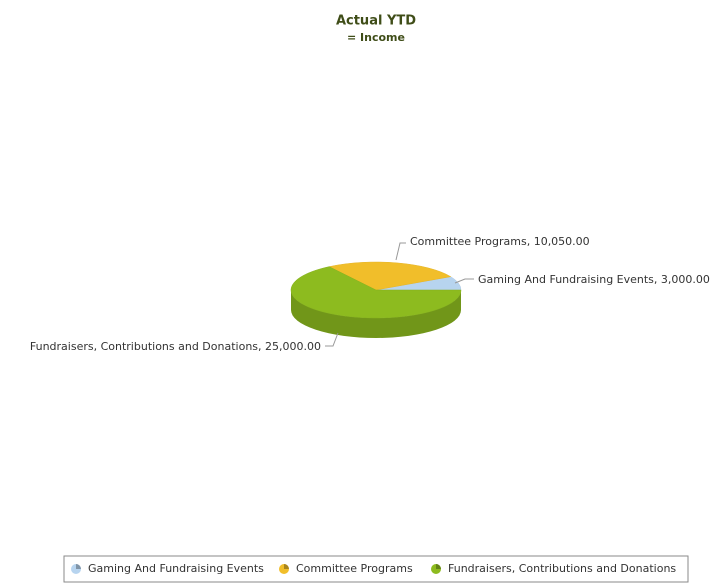 This screenshot has height=587, width=724. What do you see at coordinates (594, 279) in the screenshot?
I see `data-label: Gaming And Fundraising Events, 3,000.00` at bounding box center [594, 279].